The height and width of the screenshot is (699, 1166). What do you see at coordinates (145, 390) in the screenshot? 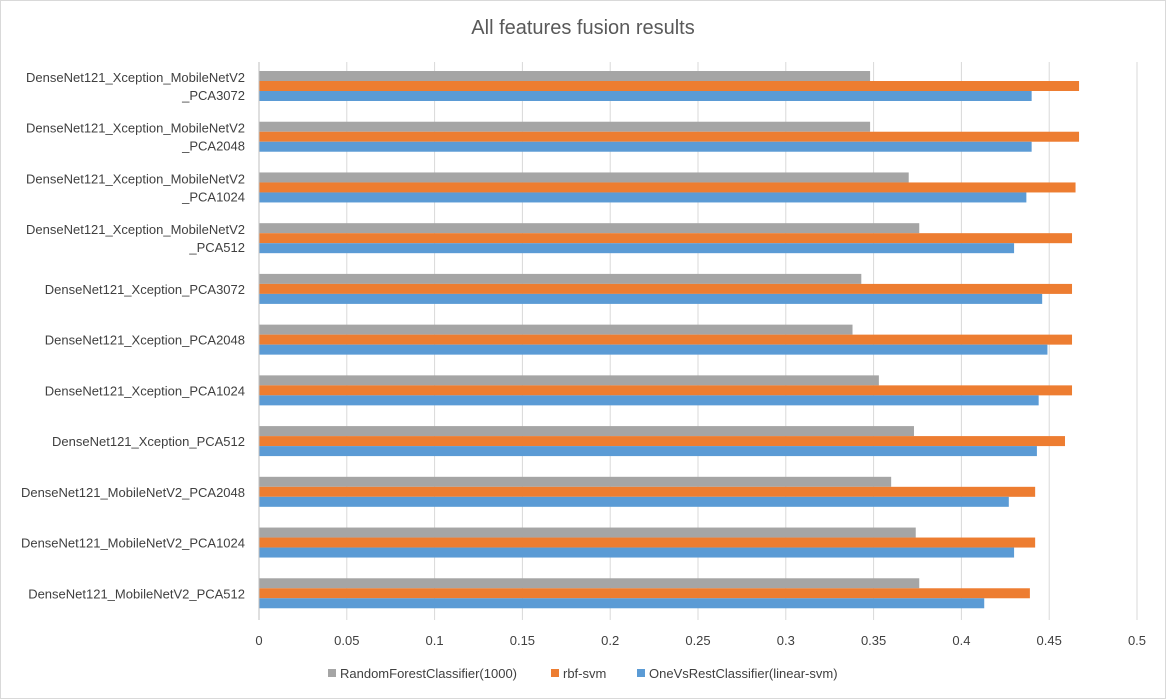
I see `category-label: DenseNet121_Xception_PCA1024` at bounding box center [145, 390].